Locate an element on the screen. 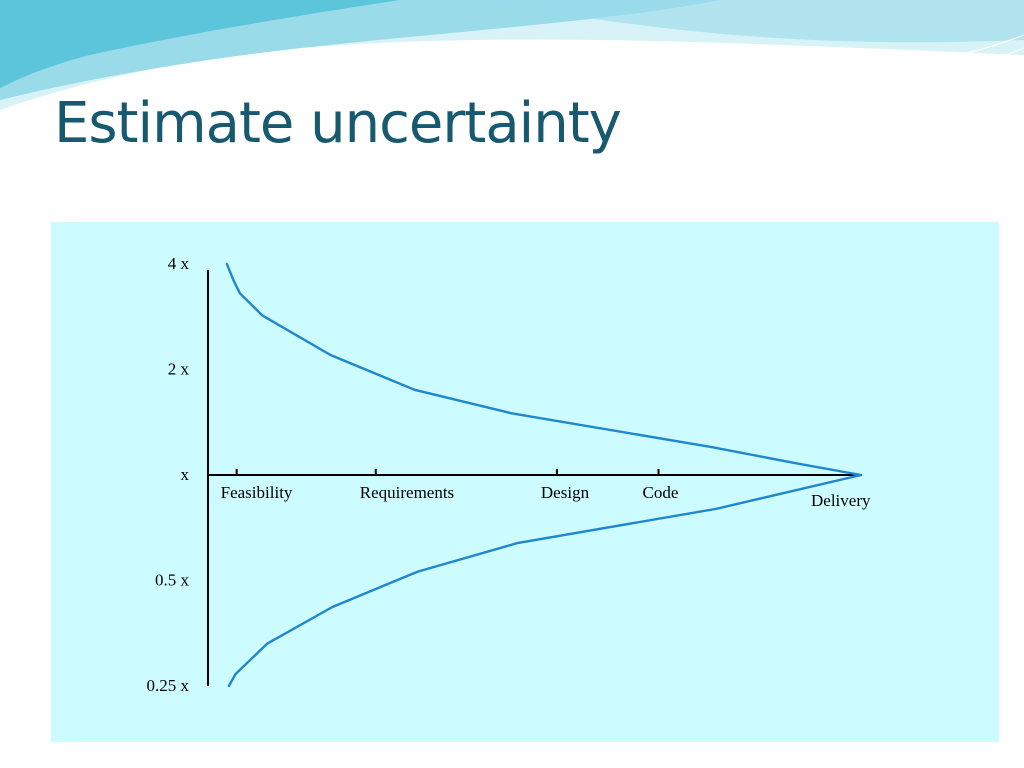  y-tick-label: 0.25 x is located at coordinates (168, 685).